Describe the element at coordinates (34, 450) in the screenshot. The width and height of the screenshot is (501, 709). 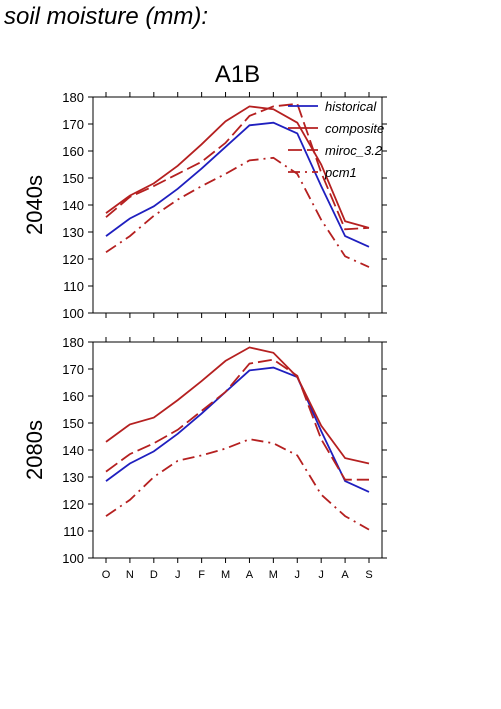
I see `y-axis-label: 2080s` at that location.